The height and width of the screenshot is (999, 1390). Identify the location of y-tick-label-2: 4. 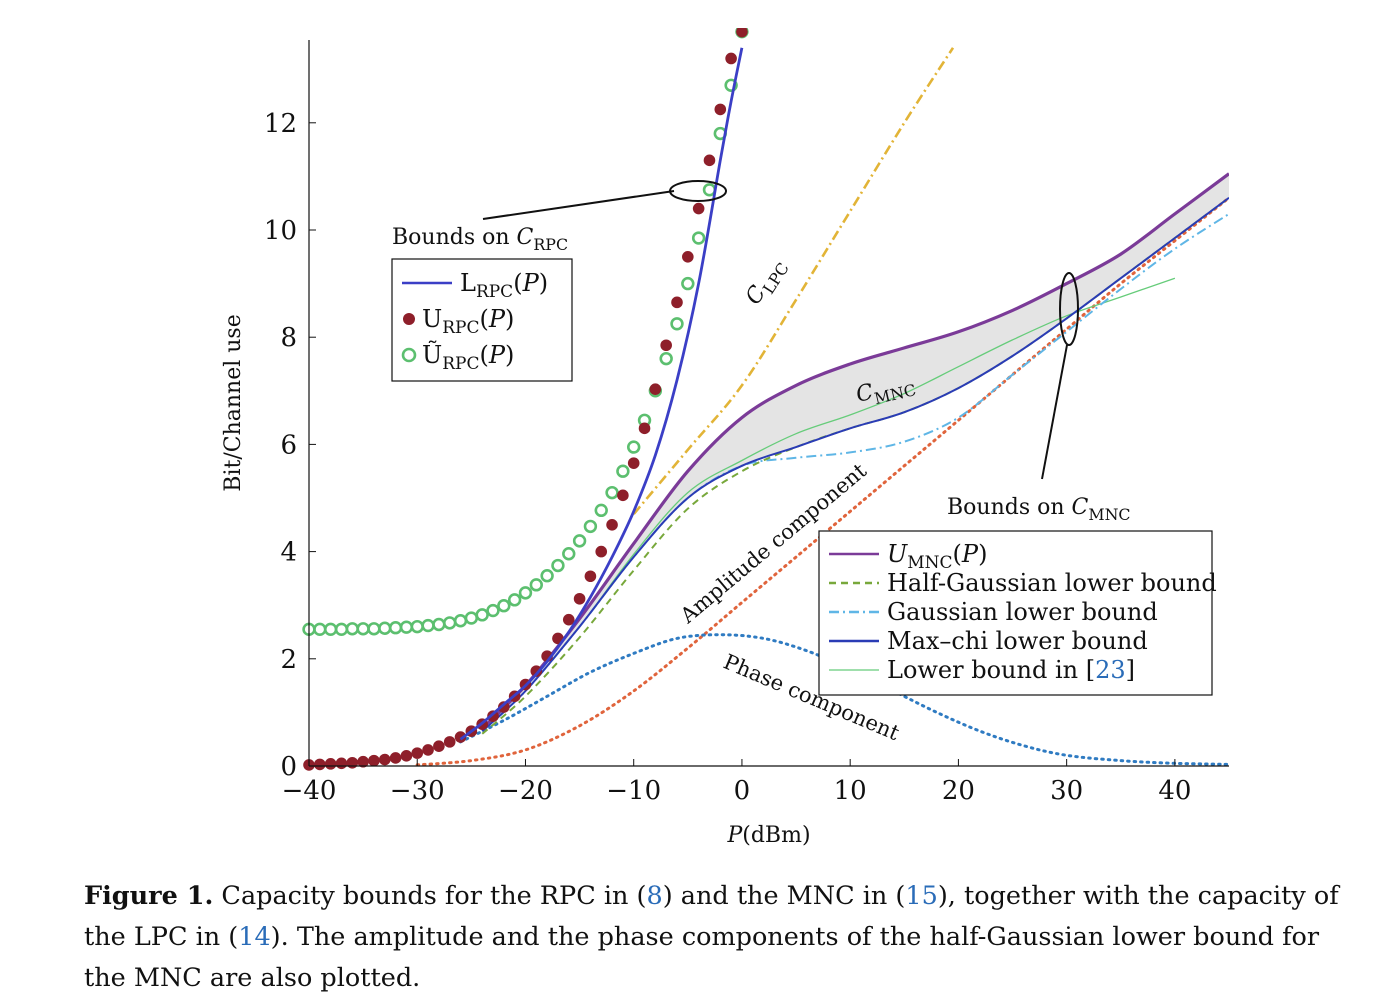
(288, 553).